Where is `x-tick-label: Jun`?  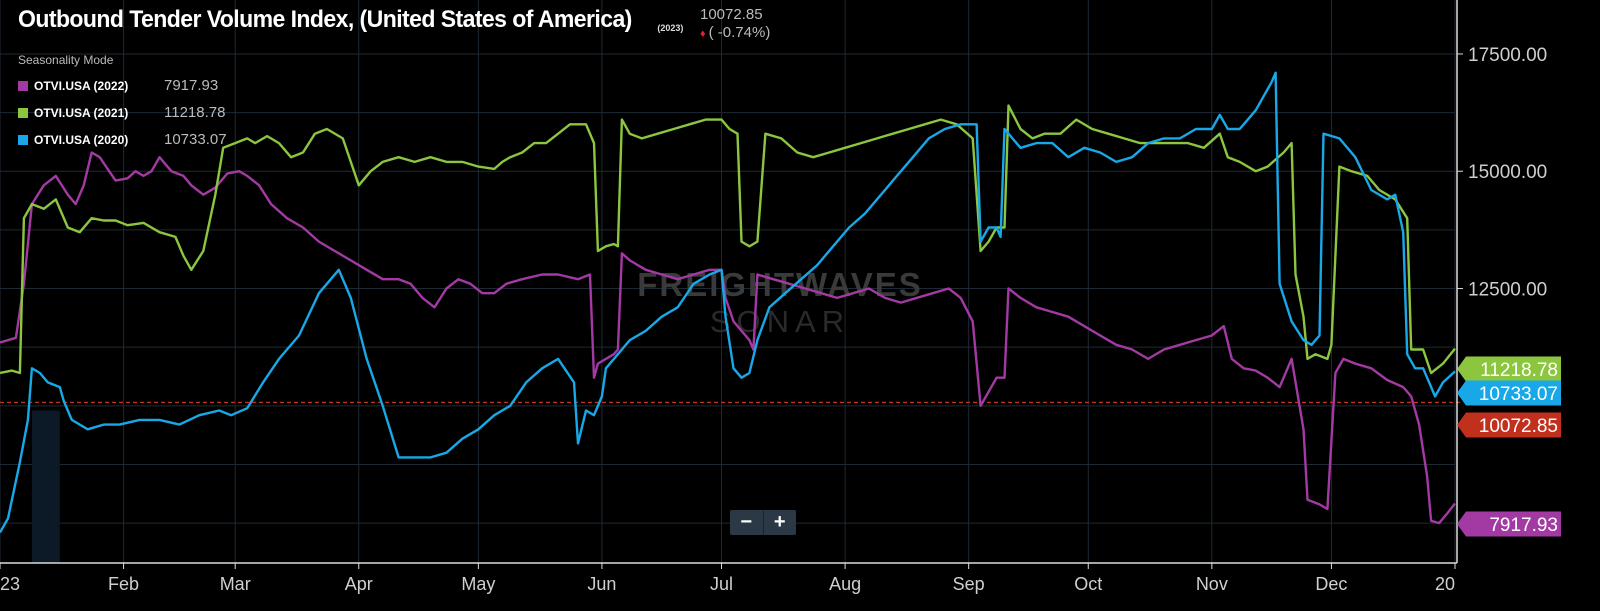
x-tick-label: Jun is located at coordinates (601, 584).